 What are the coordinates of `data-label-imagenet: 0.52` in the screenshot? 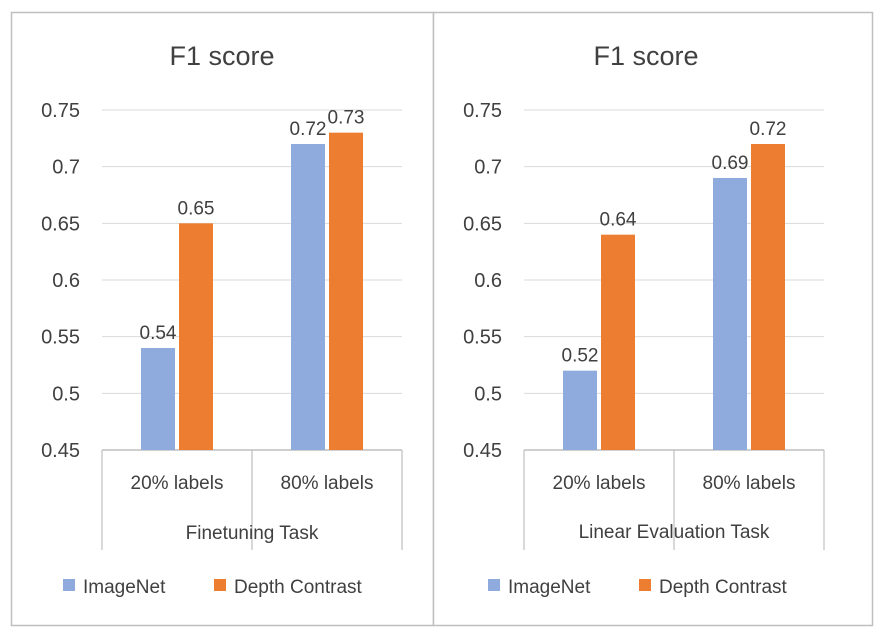 It's located at (580, 356).